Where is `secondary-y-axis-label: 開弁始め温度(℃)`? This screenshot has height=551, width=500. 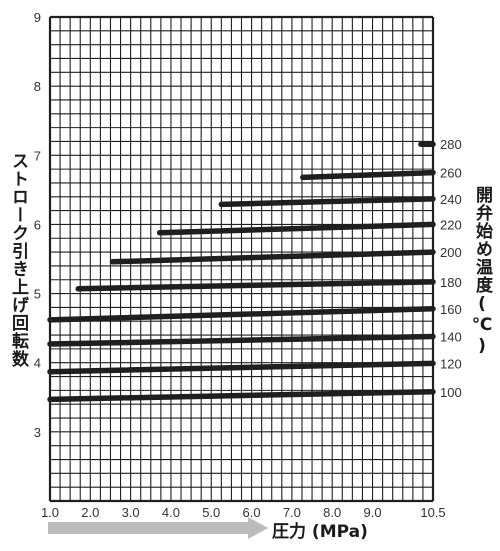 secondary-y-axis-label: 開弁始め温度(℃) is located at coordinates (482, 271).